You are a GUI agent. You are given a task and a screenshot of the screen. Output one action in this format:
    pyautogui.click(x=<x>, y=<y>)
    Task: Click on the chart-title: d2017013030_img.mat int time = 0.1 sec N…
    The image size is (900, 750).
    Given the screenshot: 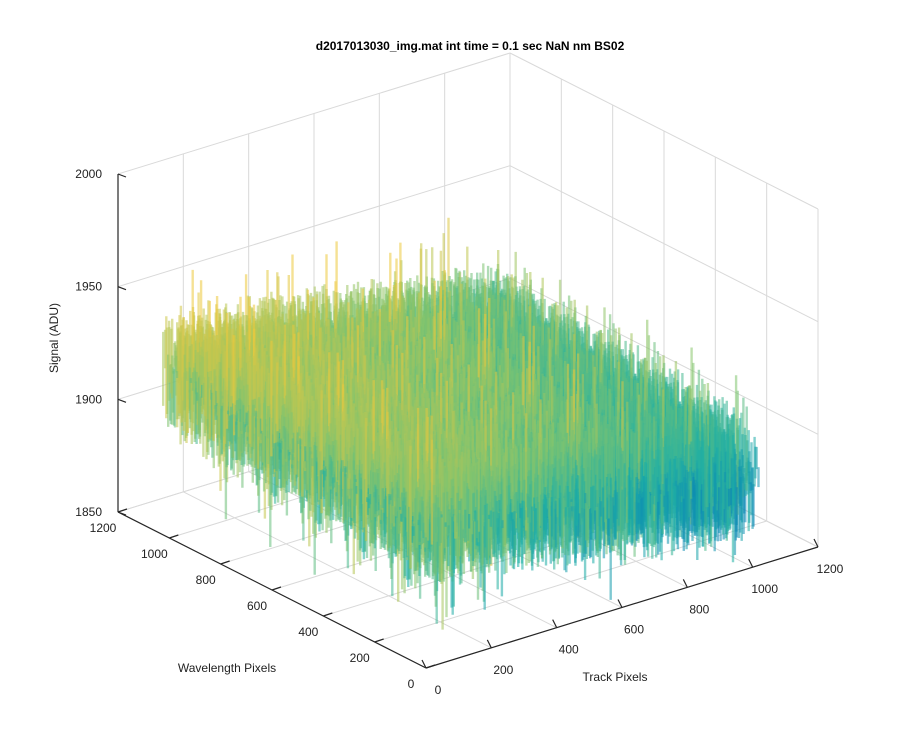 What is the action you would take?
    pyautogui.click(x=470, y=46)
    